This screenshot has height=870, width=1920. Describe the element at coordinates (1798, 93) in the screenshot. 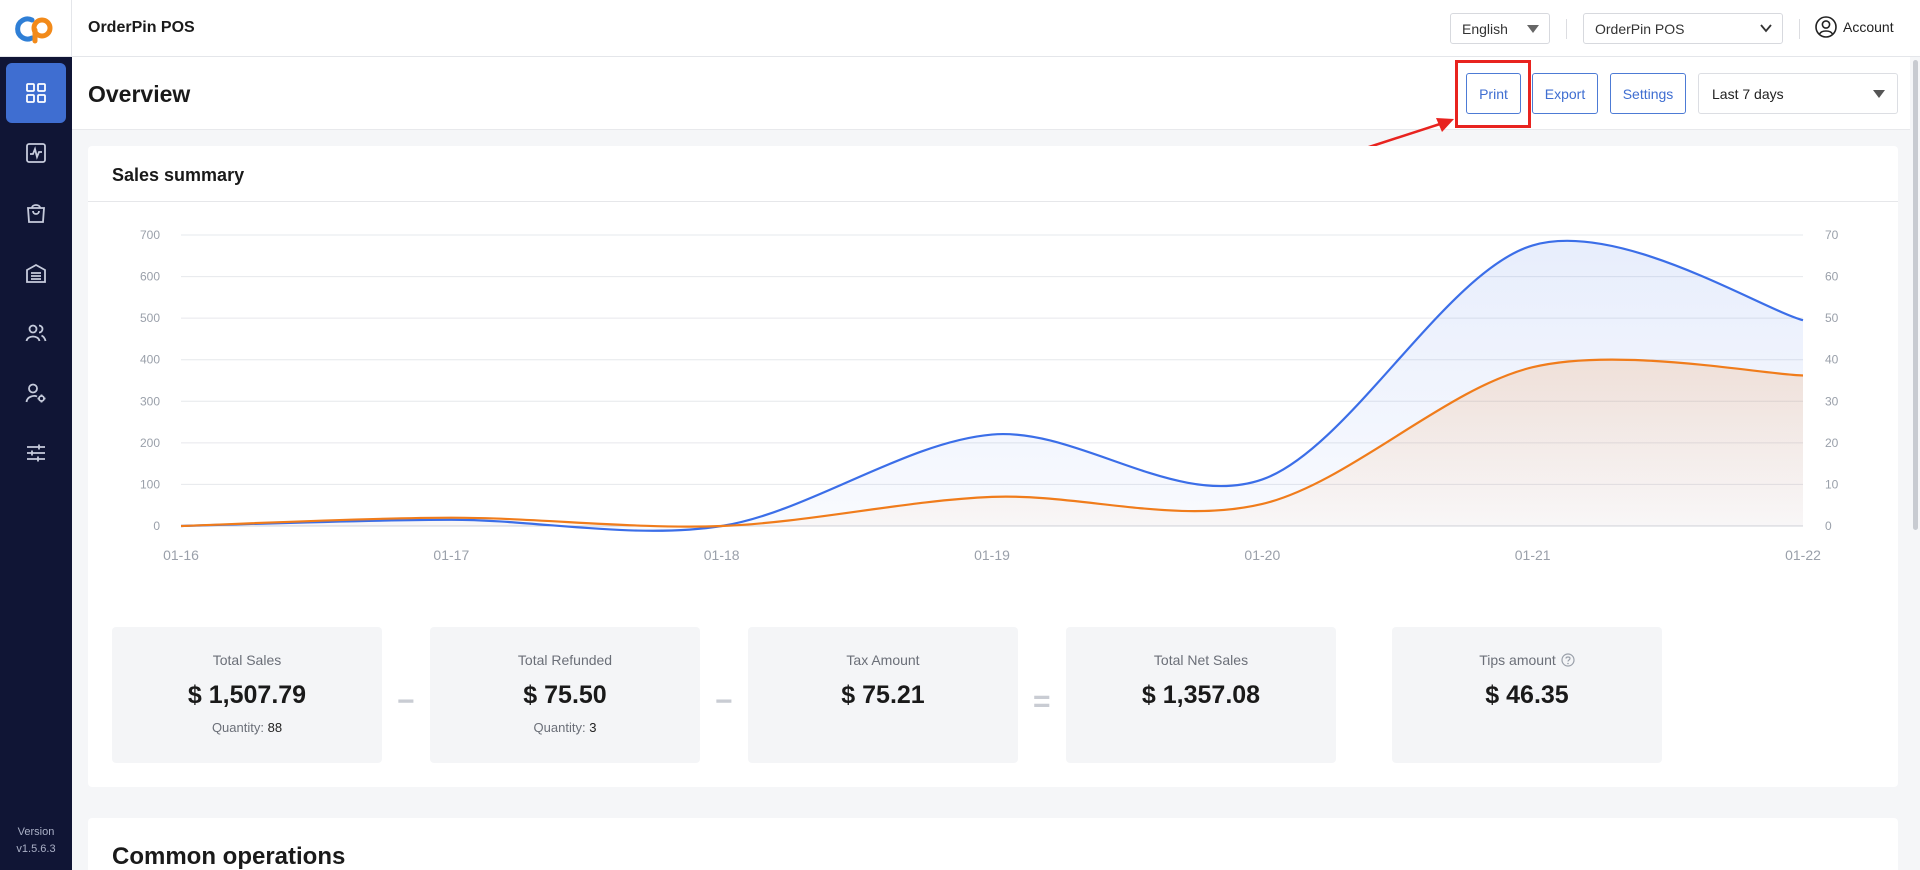

I see `date-range-select: Last 7 days` at that location.